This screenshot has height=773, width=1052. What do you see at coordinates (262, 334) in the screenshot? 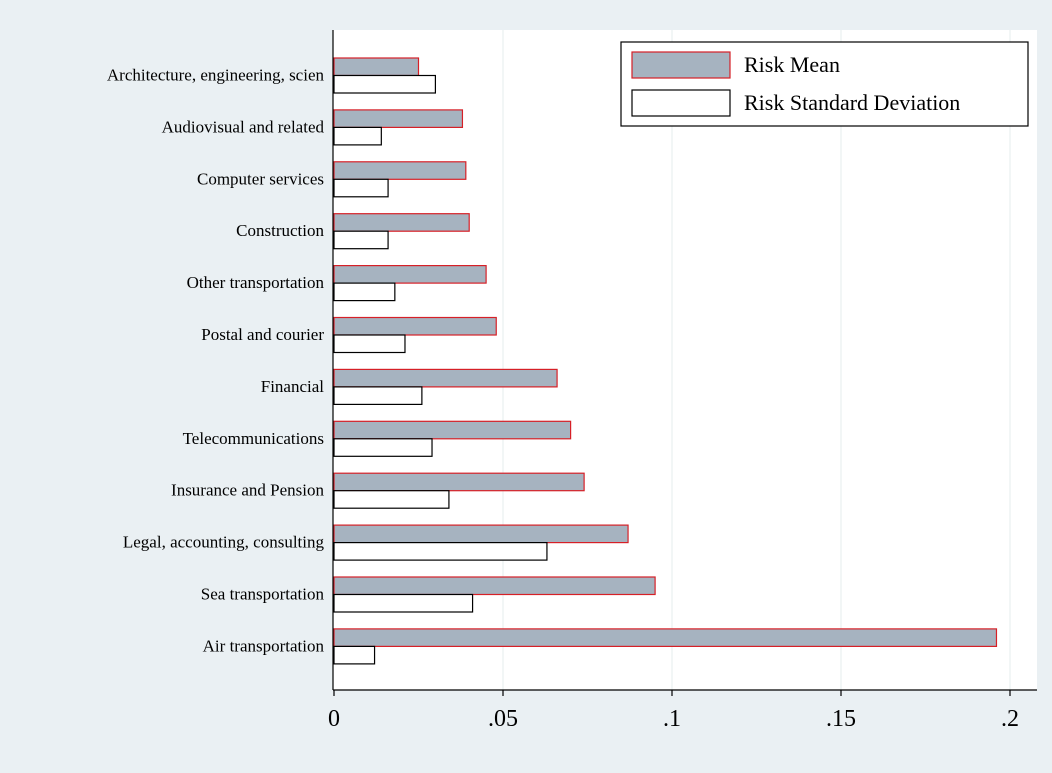
I see `category-label: Postal and courier` at bounding box center [262, 334].